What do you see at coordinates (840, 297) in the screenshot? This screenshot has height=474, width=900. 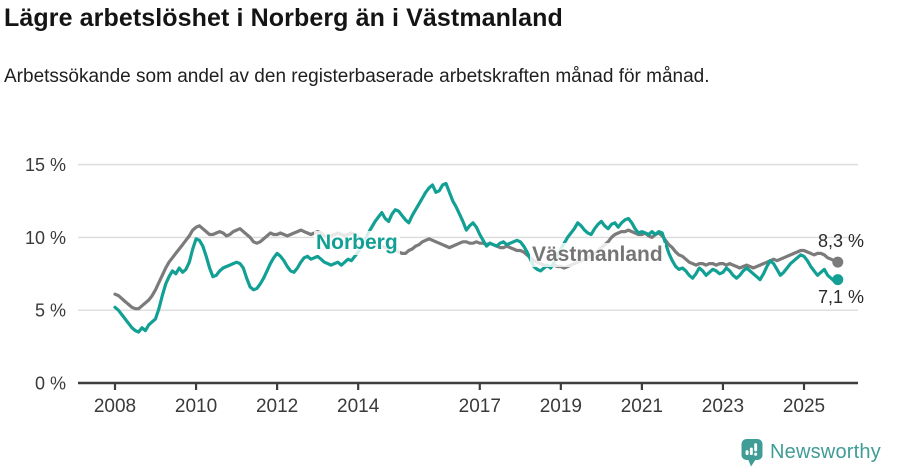 I see `end-value-norberg: 7,1 %` at bounding box center [840, 297].